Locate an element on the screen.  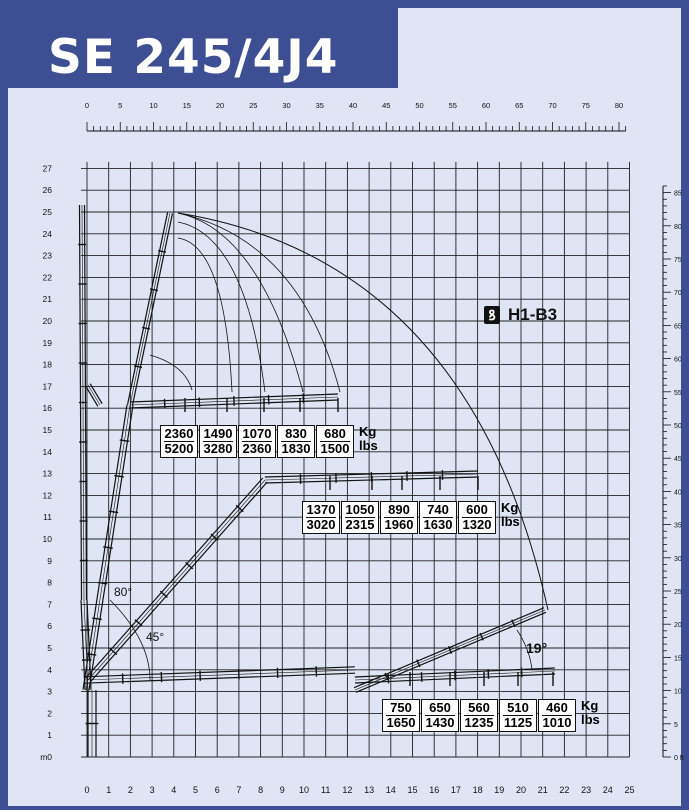
capacity-cell: 680 1500 is located at coordinates (335, 441).